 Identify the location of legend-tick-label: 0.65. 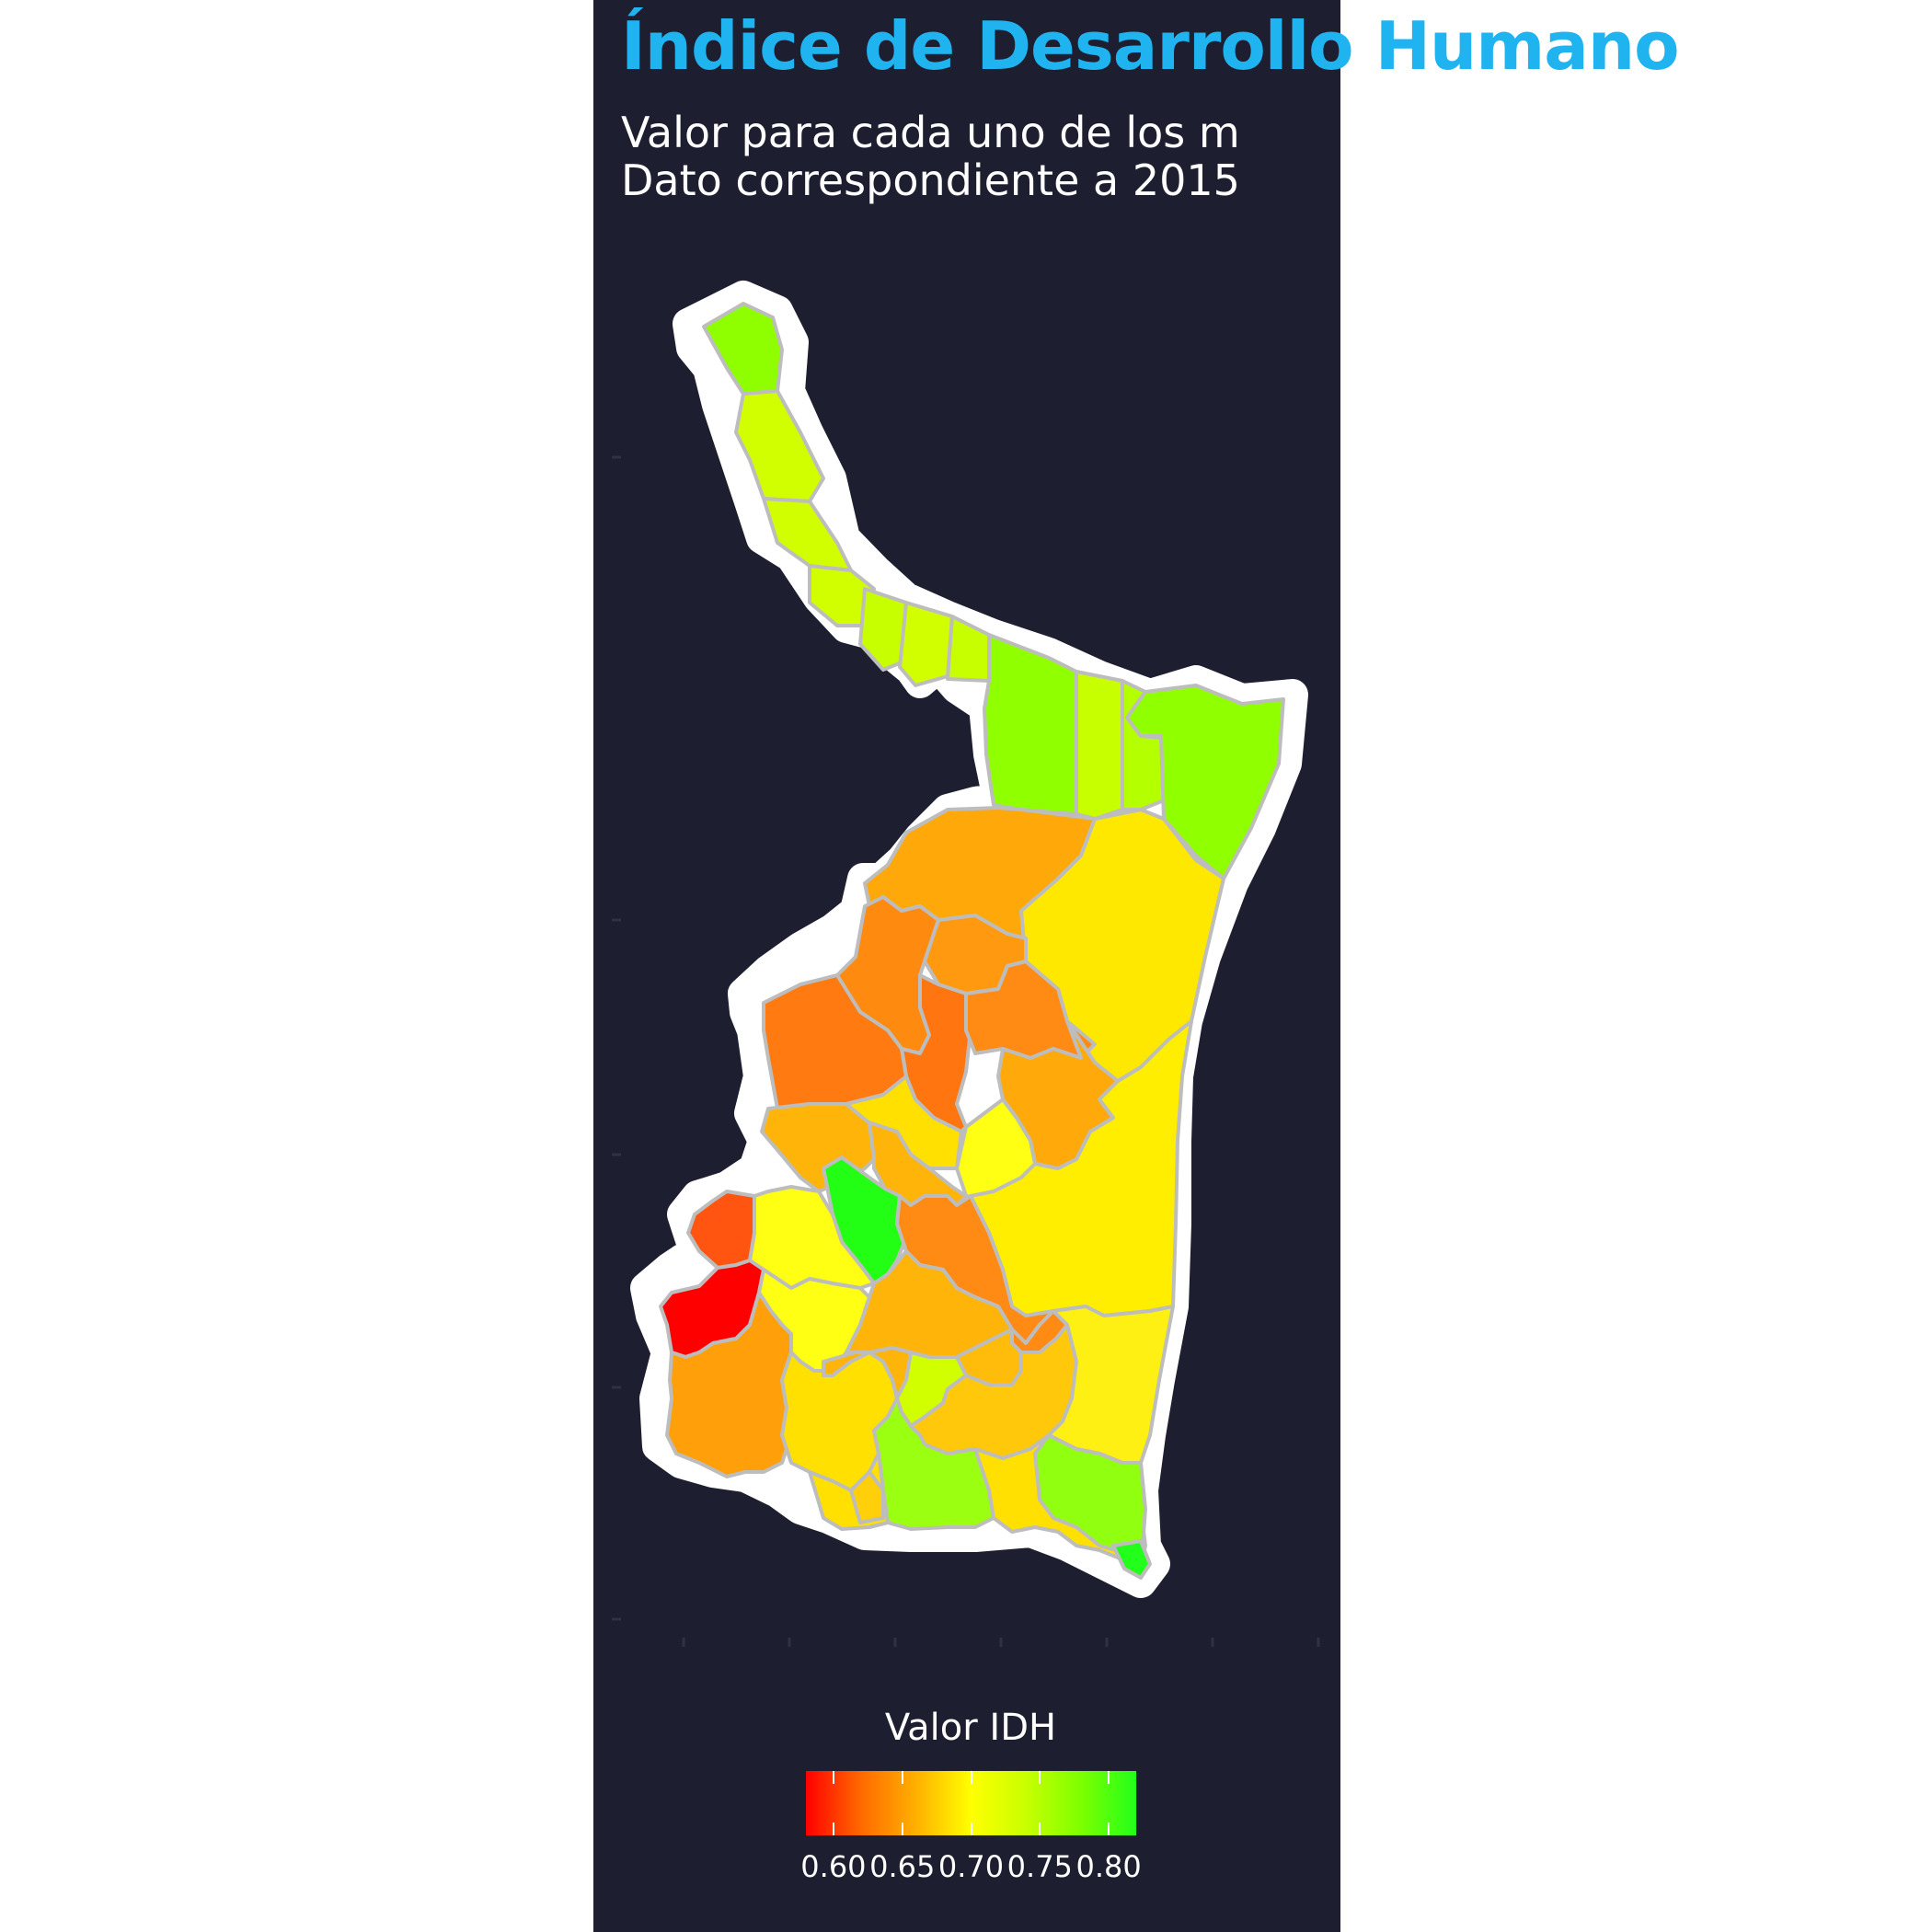
(902, 1866).